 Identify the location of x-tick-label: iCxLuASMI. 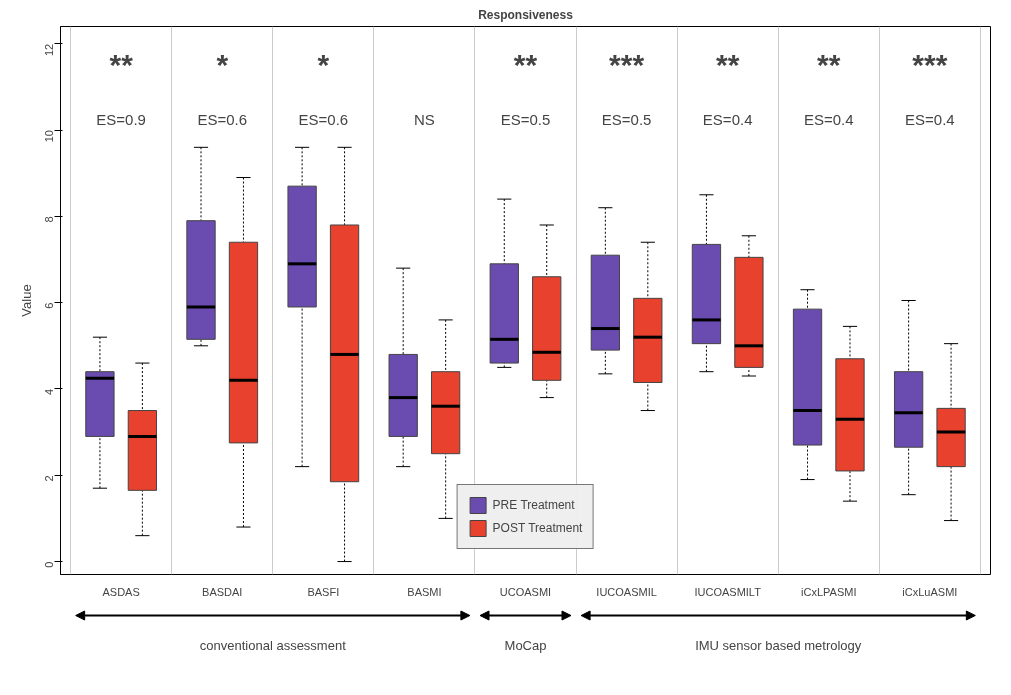
(930, 591).